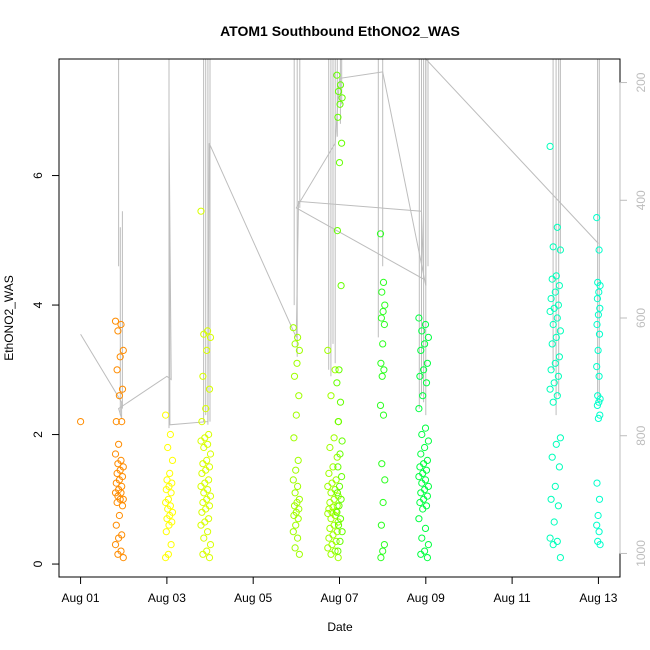 The image size is (650, 650). I want to click on x-axis-label: Date, so click(340, 627).